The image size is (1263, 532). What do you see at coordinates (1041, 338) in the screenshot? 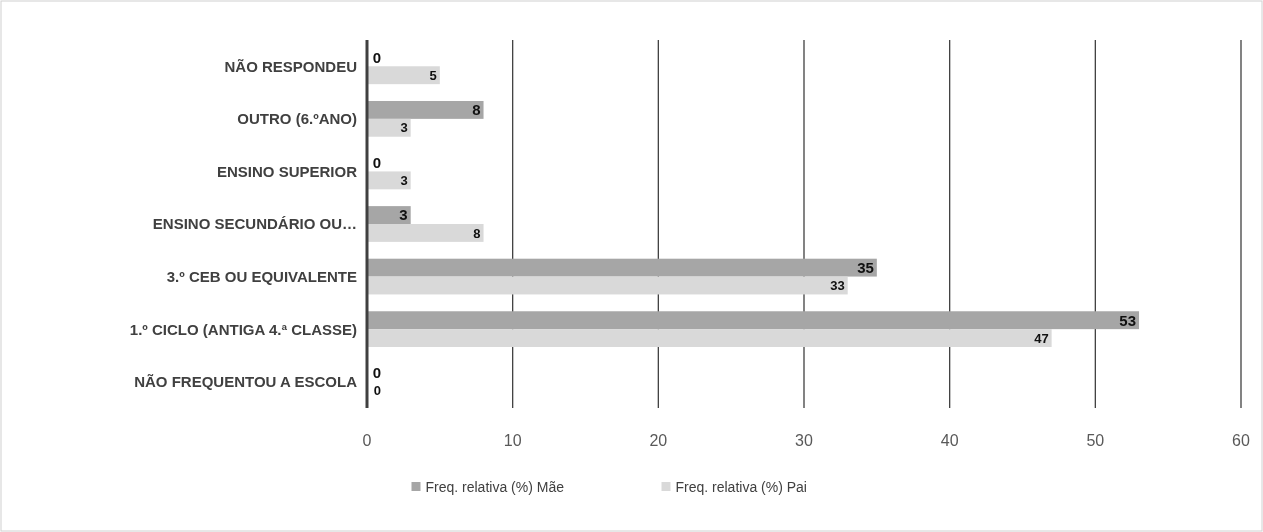
I see `data-label: 47` at bounding box center [1041, 338].